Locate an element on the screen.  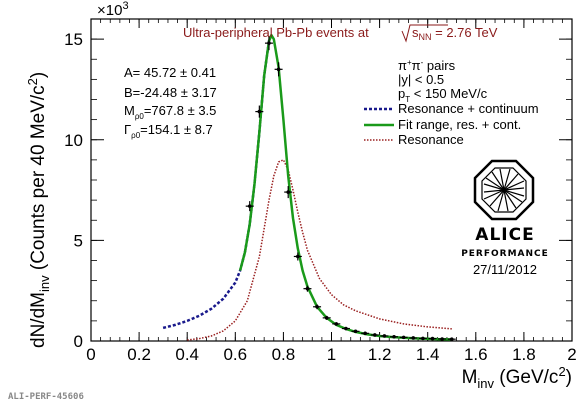
logo-date: 27/11/2012 is located at coordinates (505, 269).